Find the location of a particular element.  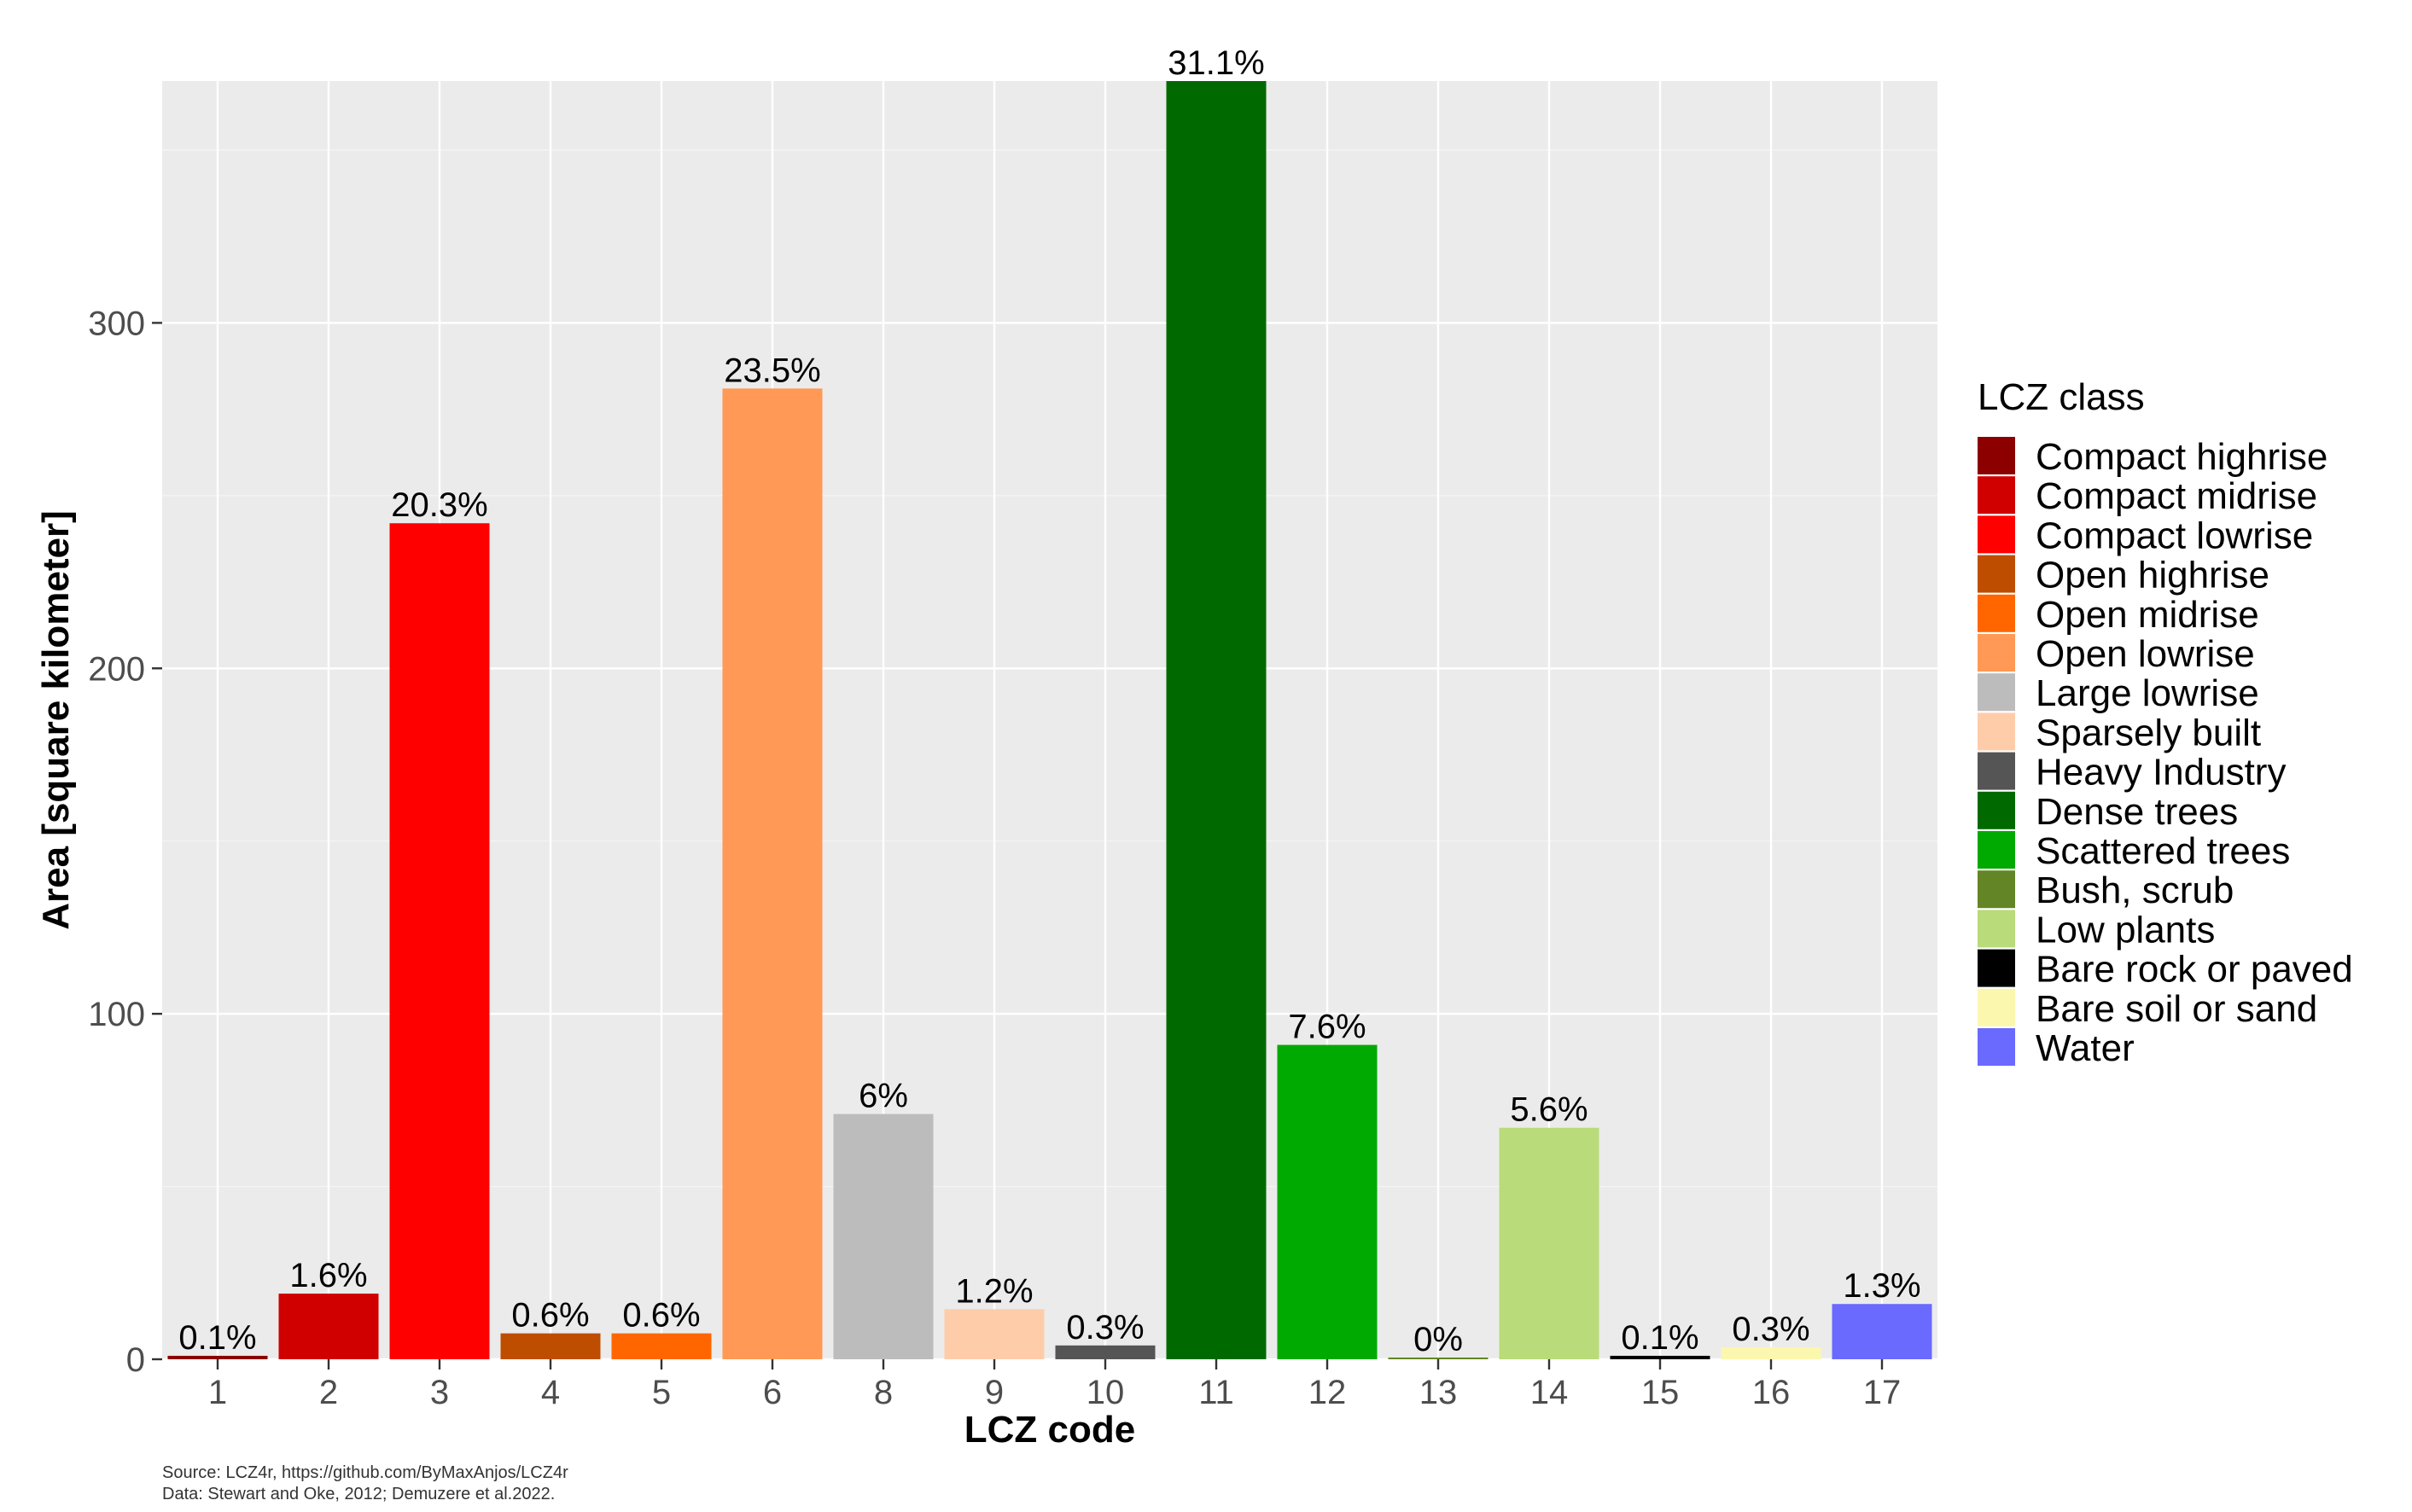

legend-label: Open midrise is located at coordinates (2147, 615).